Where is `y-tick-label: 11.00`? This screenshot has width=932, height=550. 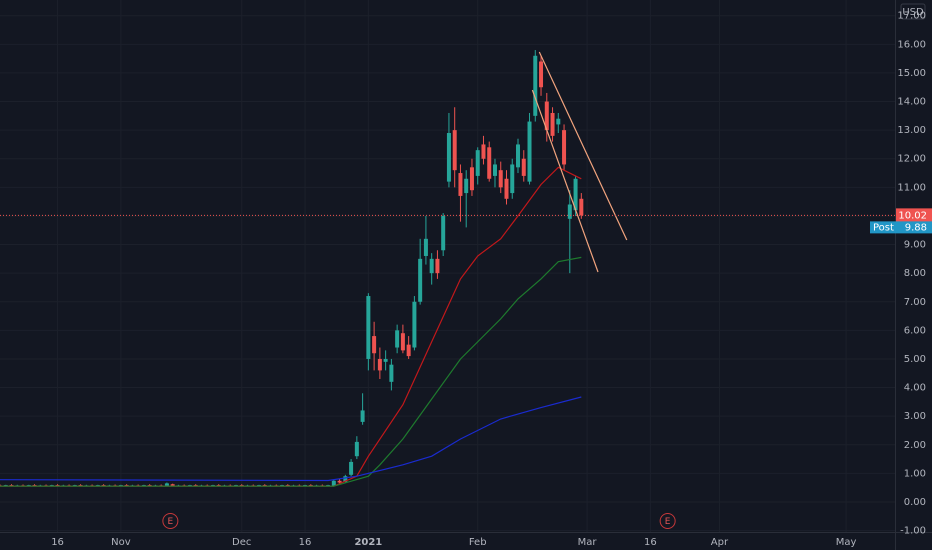
y-tick-label: 11.00 is located at coordinates (911, 187).